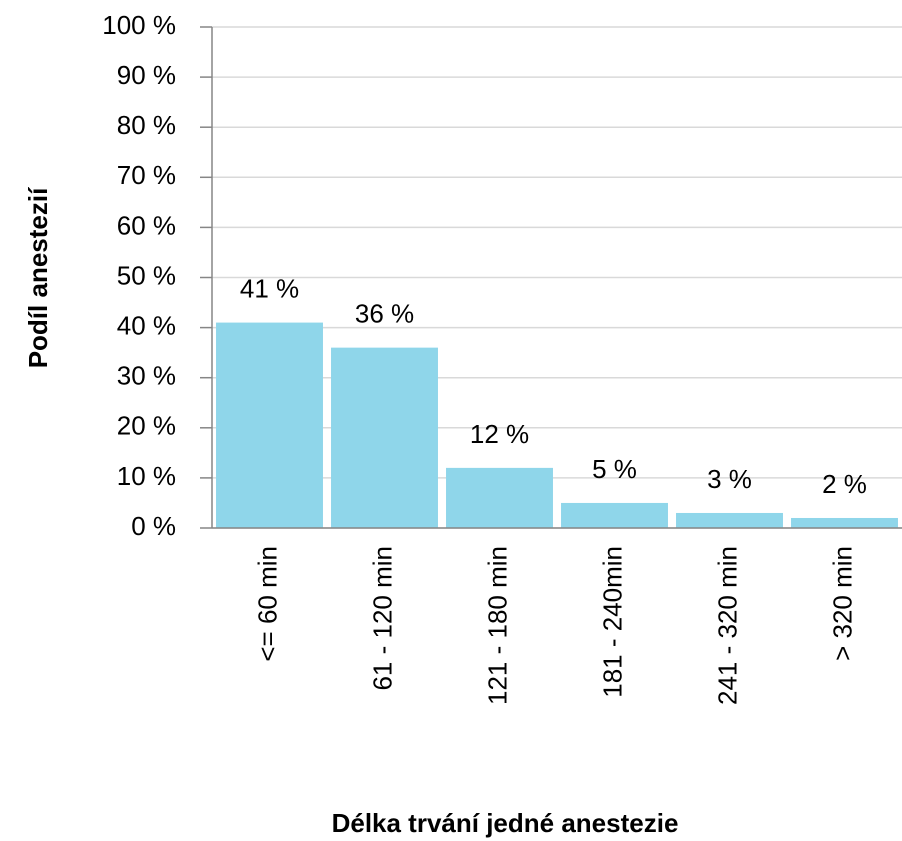  I want to click on x-tick-label: 61 - 120 min, so click(382, 618).